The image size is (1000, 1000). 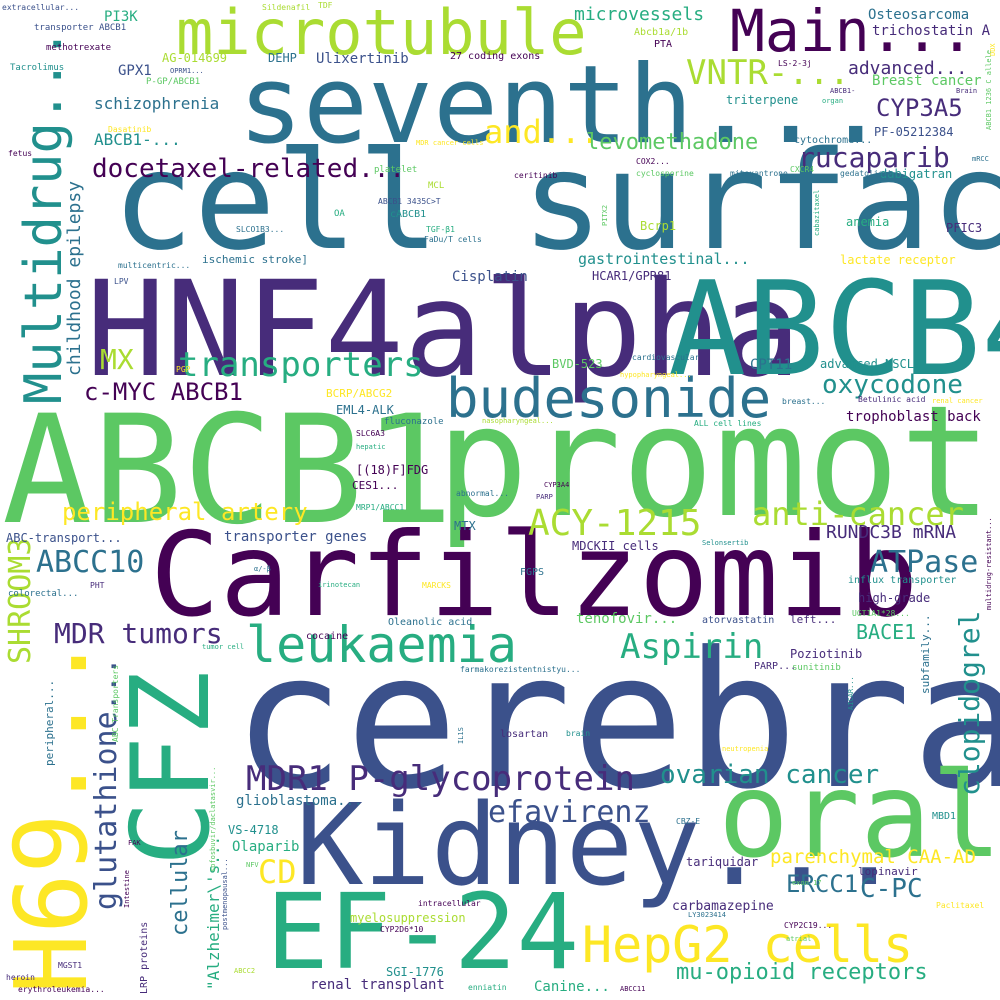 I want to click on word-cxcr4: CXCR4, so click(x=802, y=169).